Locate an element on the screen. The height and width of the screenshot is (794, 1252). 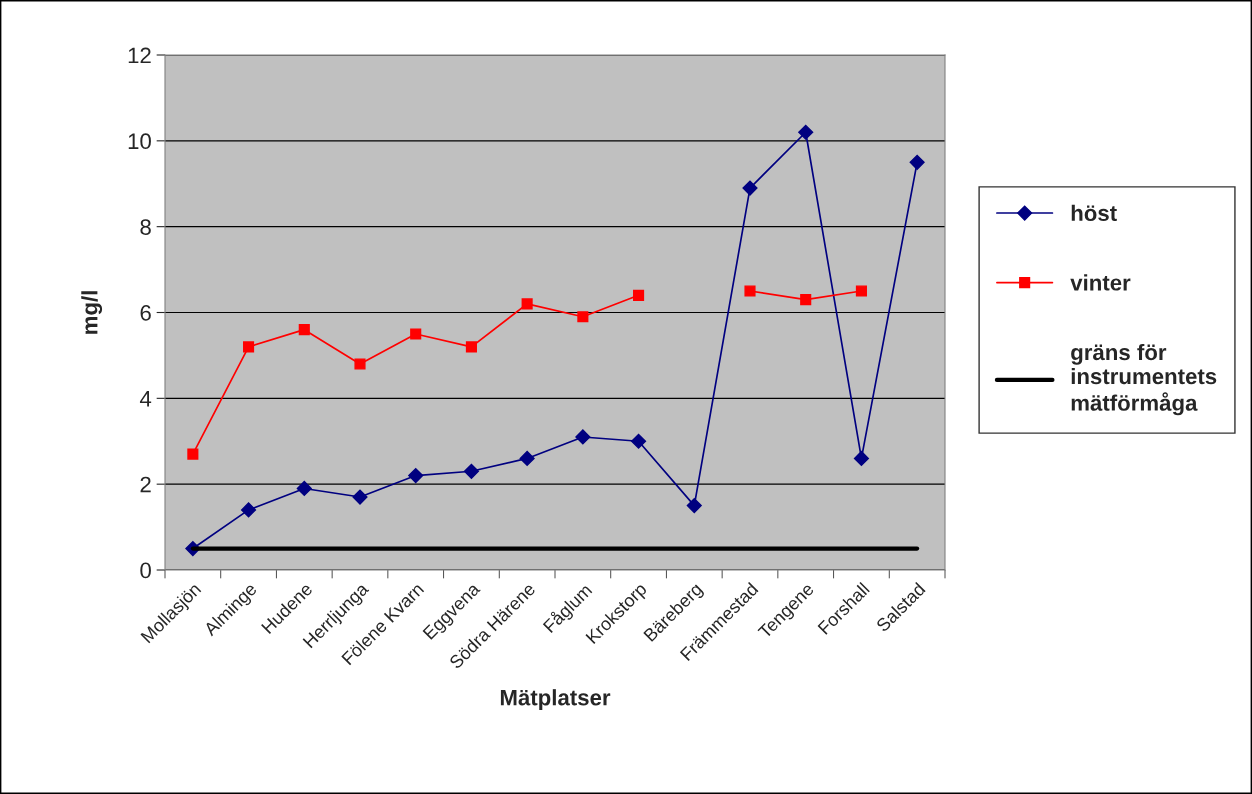
x-axis-title: Mätplatser is located at coordinates (555, 699).